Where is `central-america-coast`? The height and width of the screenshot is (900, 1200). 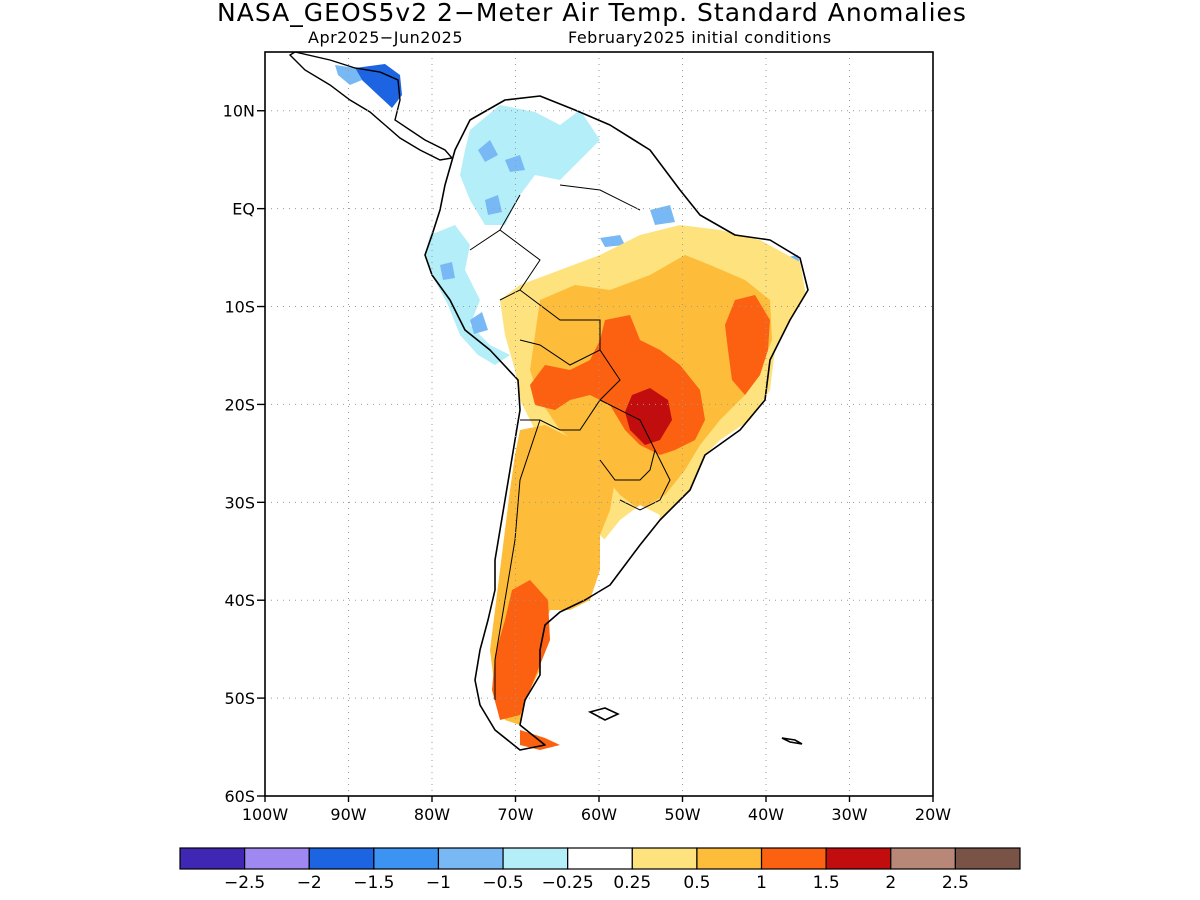 central-america-coast is located at coordinates (371, 106).